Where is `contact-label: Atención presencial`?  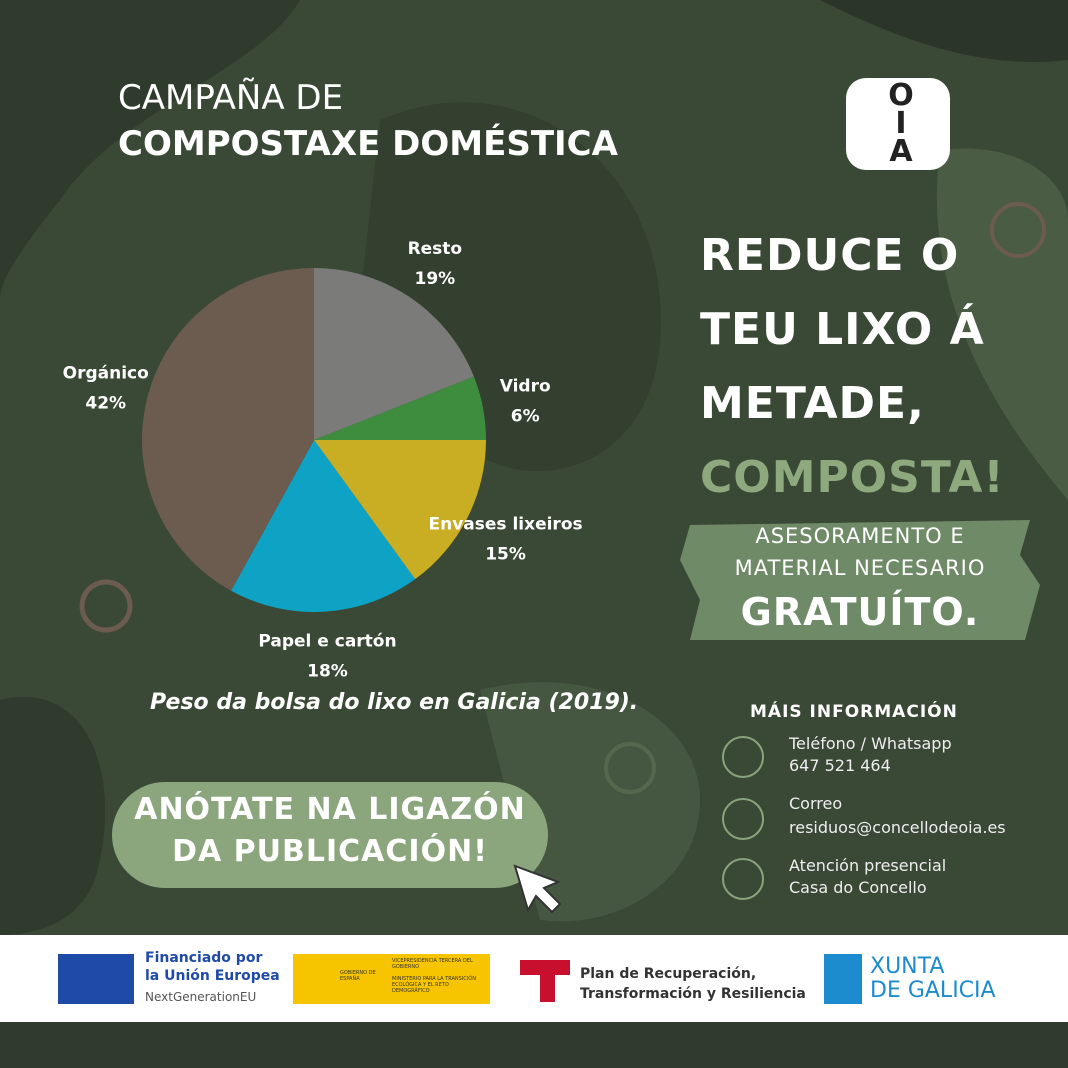 contact-label: Atención presencial is located at coordinates (868, 865).